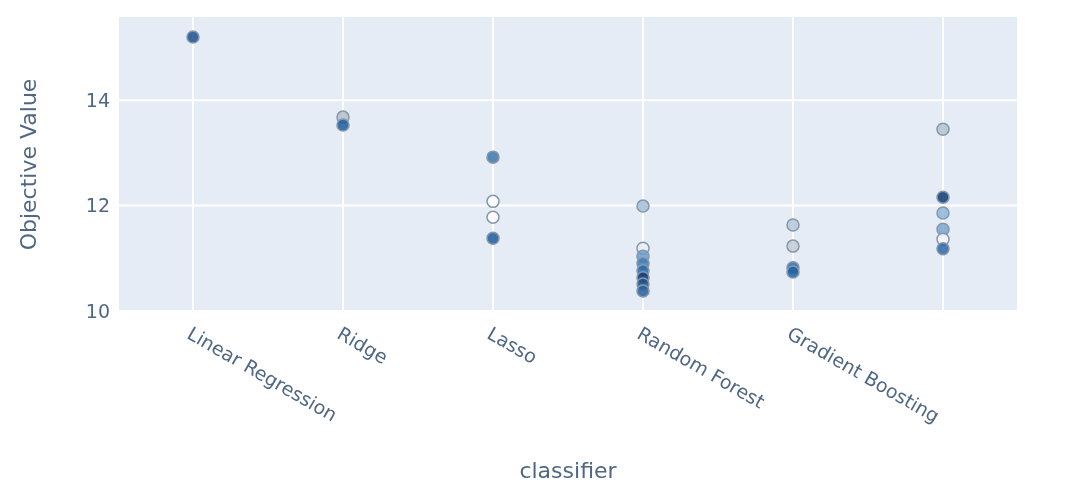 This screenshot has width=1067, height=495. I want to click on y-axis-title: Objective Value, so click(28, 164).